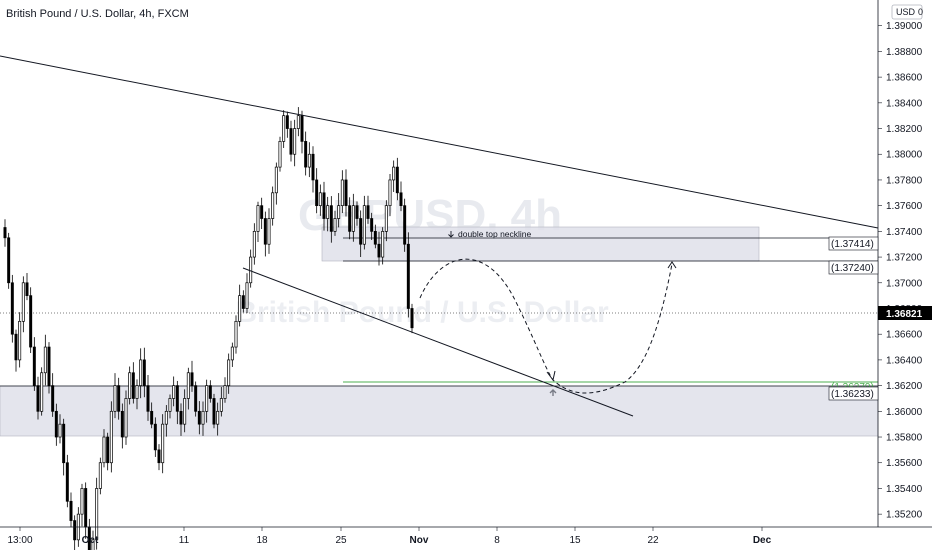  I want to click on neckline-zone, so click(540, 244).